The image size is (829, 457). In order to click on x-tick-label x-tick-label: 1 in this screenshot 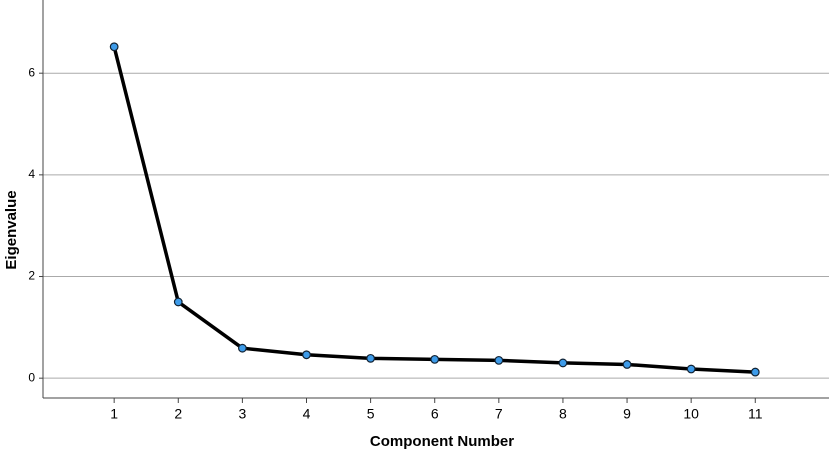, I will do `click(114, 414)`.